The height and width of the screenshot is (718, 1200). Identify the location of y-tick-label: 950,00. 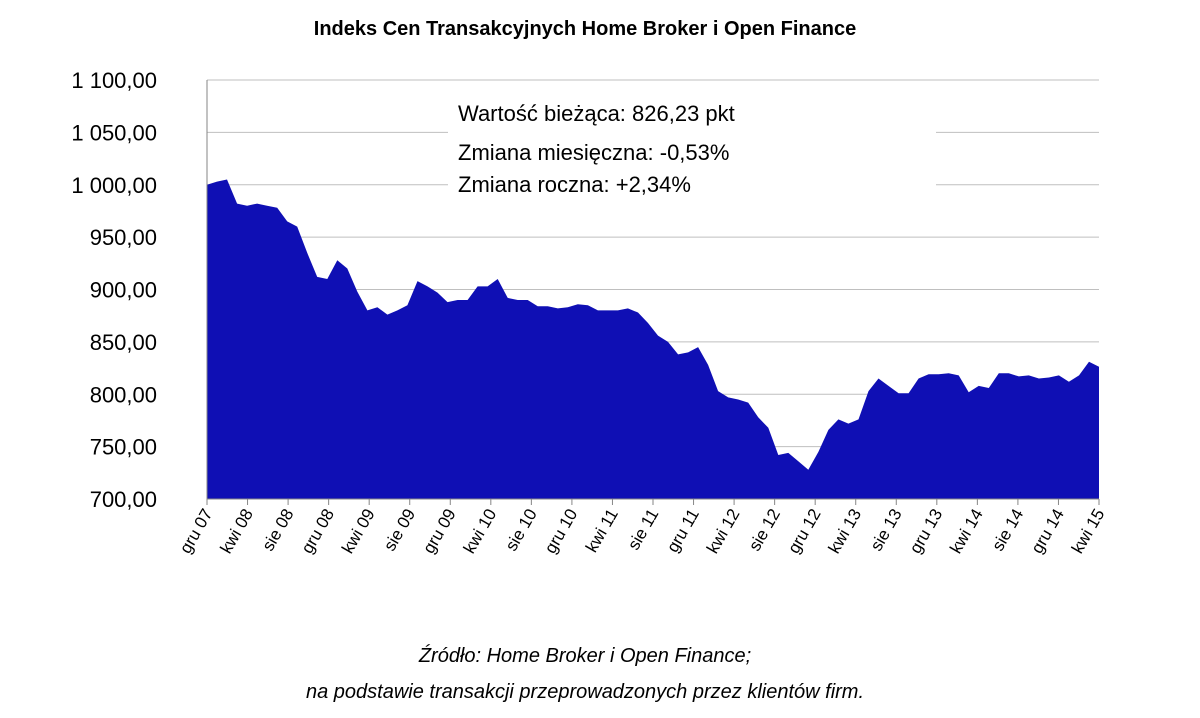
(123, 237).